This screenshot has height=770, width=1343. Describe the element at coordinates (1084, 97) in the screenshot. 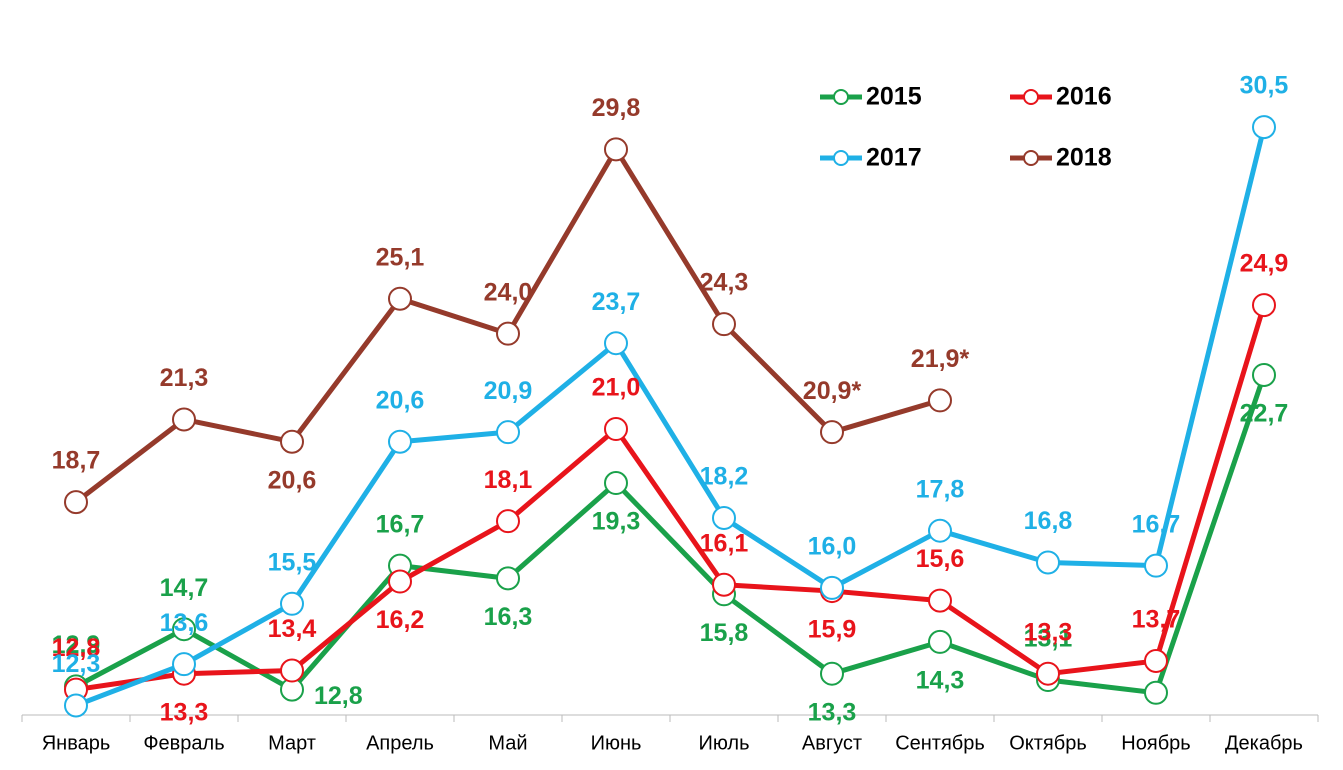

I see `legend-label: 2016` at that location.